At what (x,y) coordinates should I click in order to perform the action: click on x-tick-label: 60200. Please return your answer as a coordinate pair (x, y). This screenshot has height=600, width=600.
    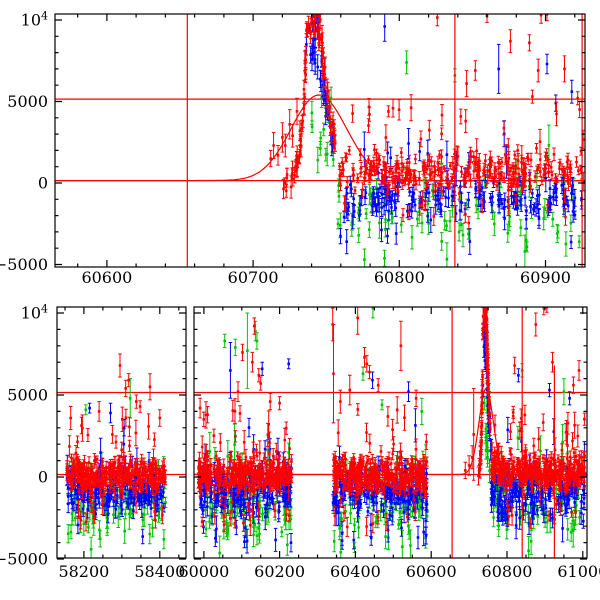
    Looking at the image, I should click on (279, 571).